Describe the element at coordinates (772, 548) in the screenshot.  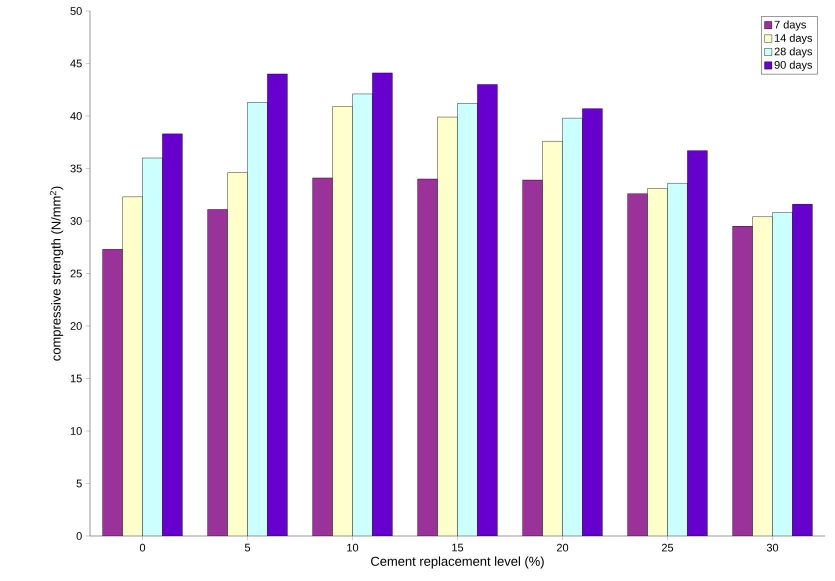
I see `x-tick-label: 30` at that location.